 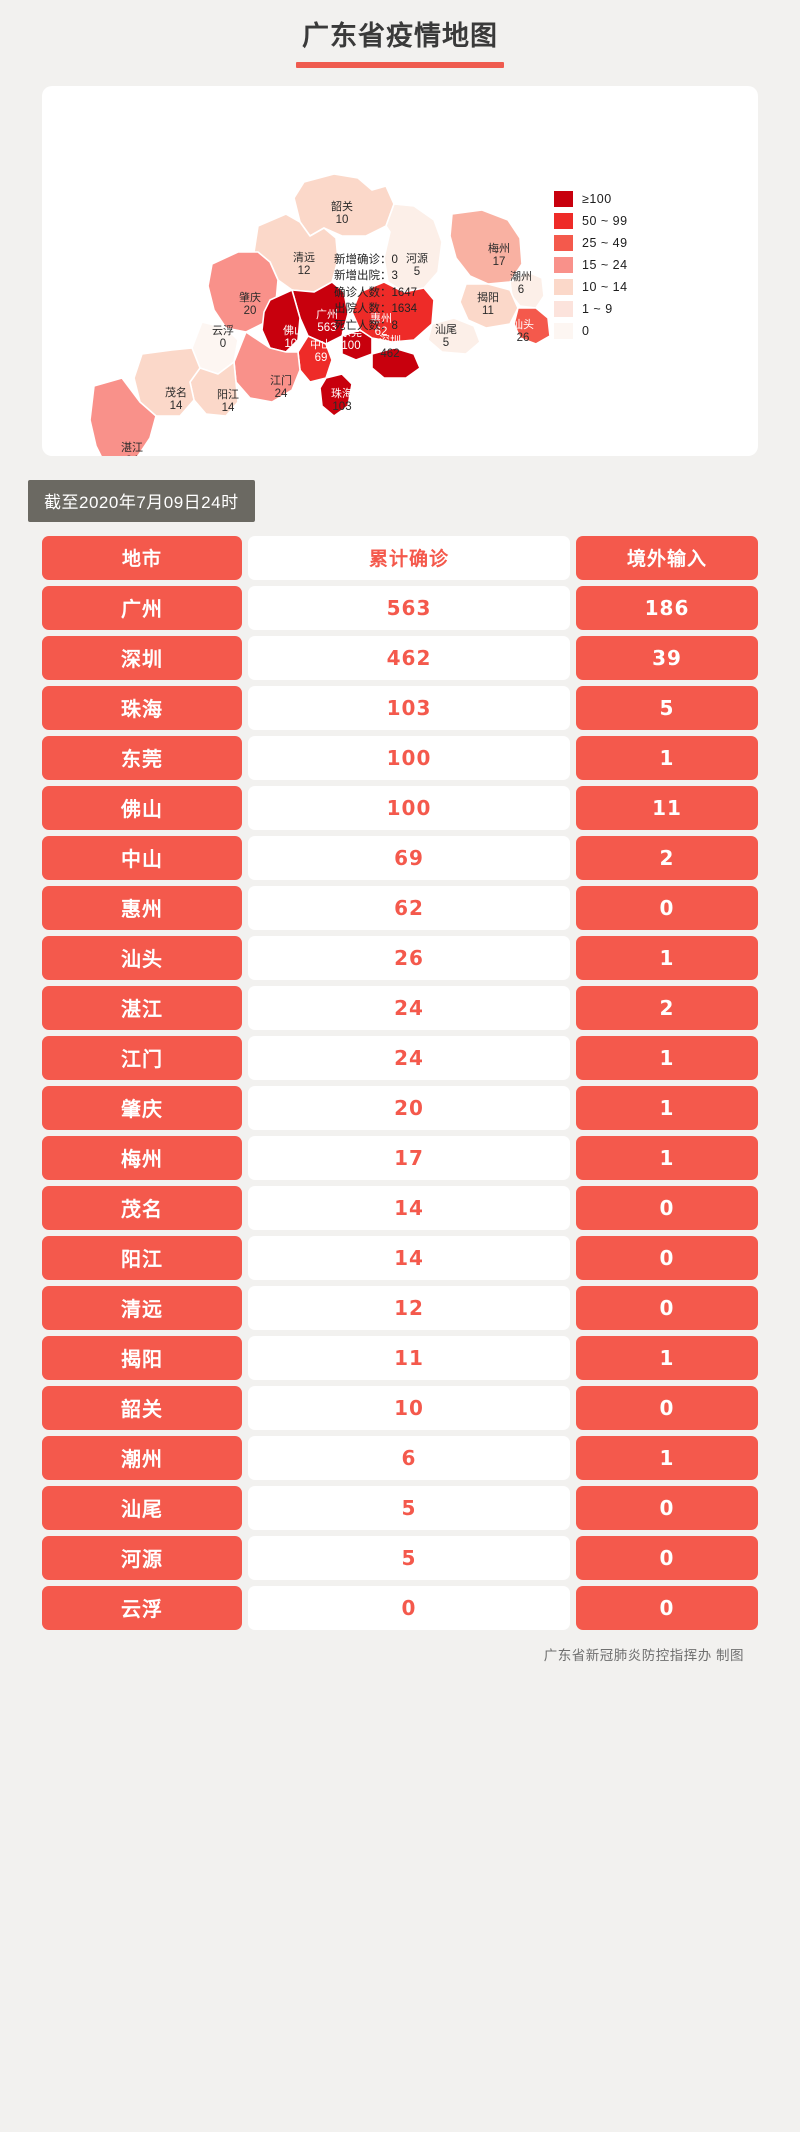 What do you see at coordinates (304, 271) in the screenshot?
I see `map-label-value-清远: 12` at bounding box center [304, 271].